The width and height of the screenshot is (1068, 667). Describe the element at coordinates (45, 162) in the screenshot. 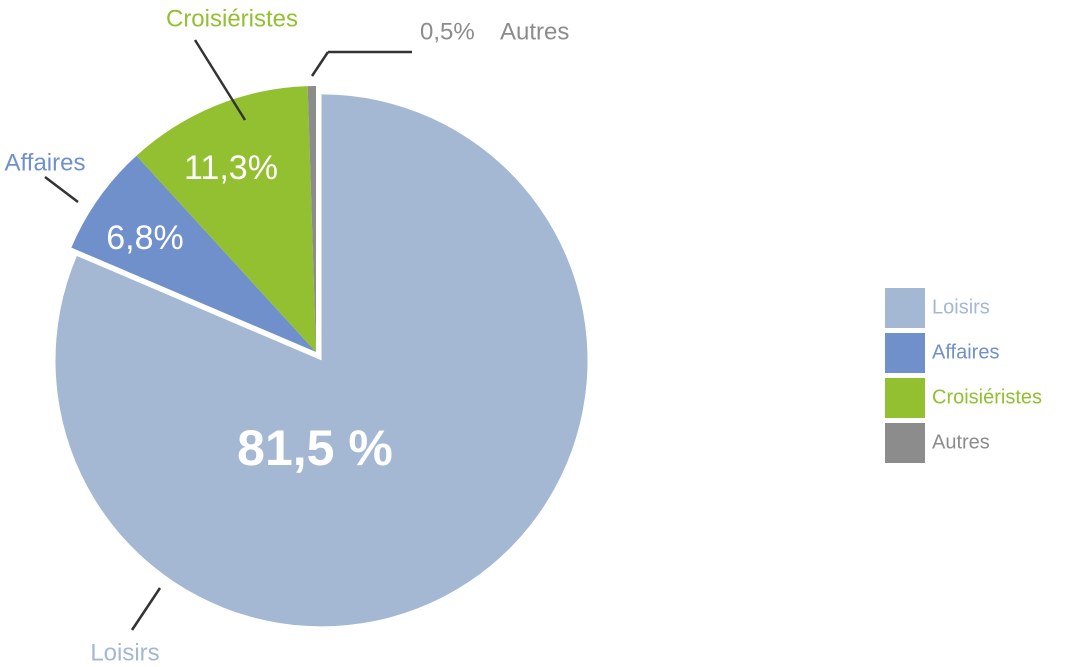

I see `label: Affaires` at that location.